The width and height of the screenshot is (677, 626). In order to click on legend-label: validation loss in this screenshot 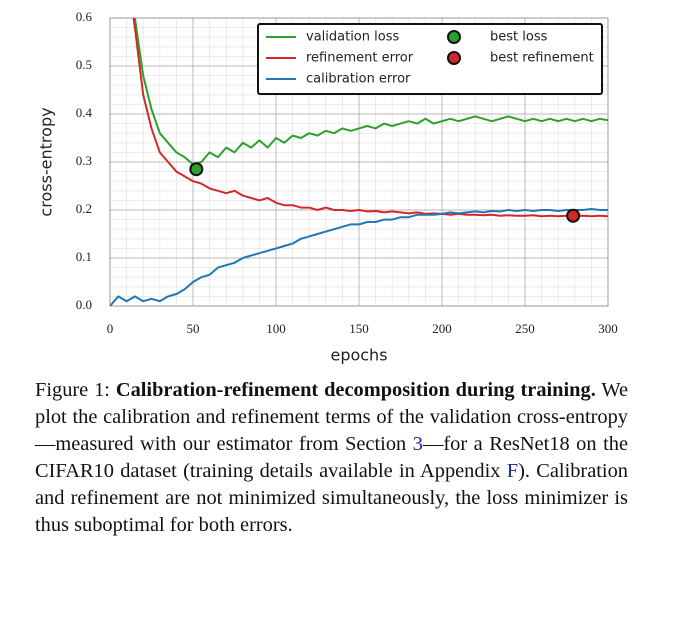, I will do `click(352, 37)`.